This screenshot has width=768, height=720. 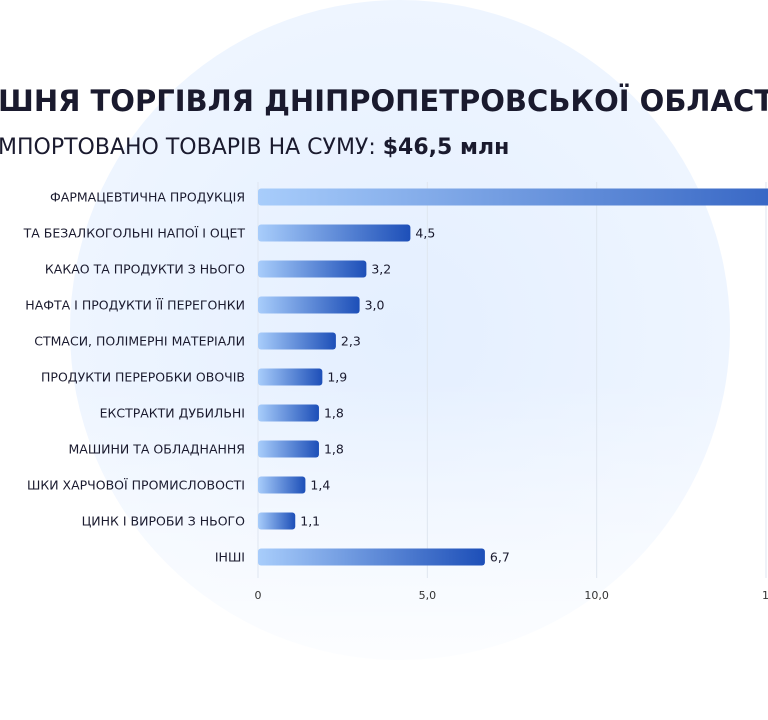 I want to click on value-label: 3,0, so click(x=375, y=305).